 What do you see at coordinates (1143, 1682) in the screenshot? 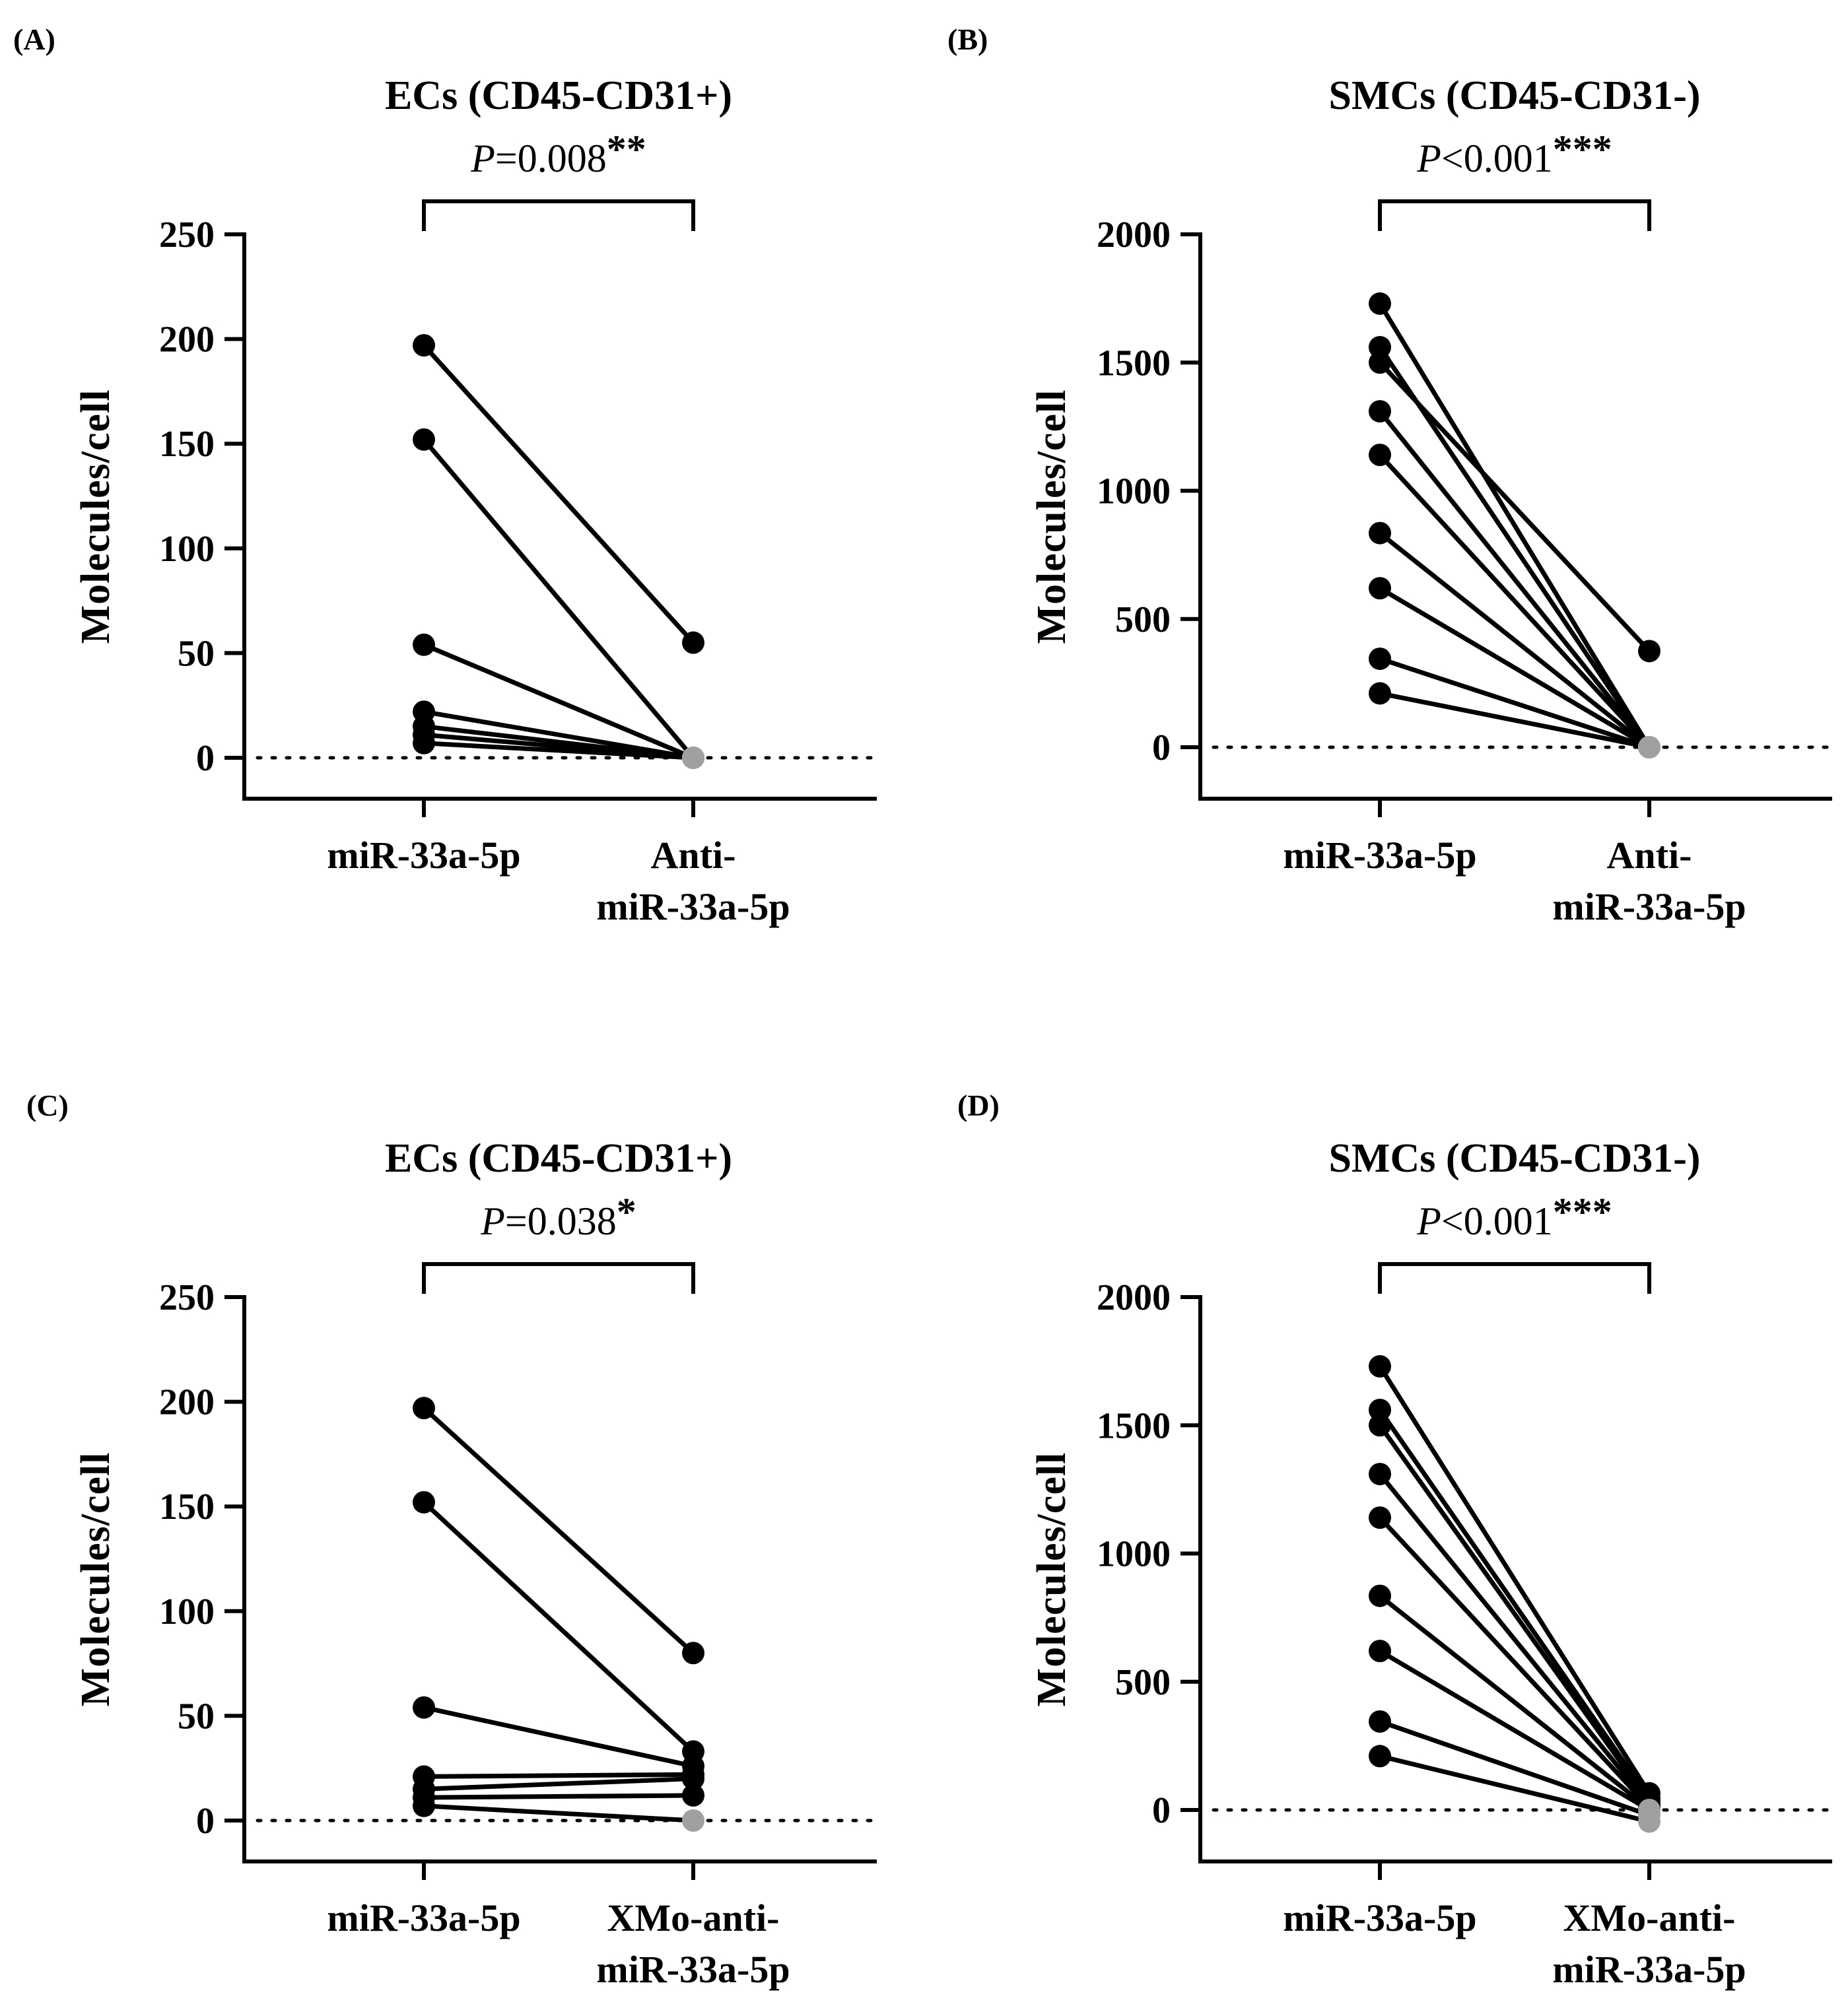
I see `y-tick-label: 500` at bounding box center [1143, 1682].